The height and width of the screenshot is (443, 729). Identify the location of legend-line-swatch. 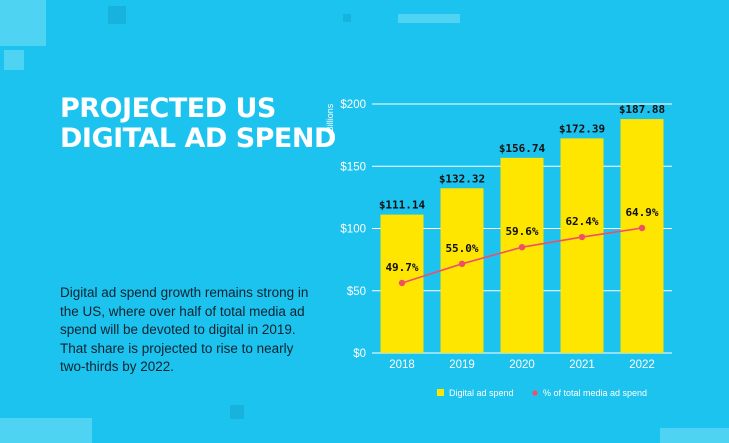
(535, 393).